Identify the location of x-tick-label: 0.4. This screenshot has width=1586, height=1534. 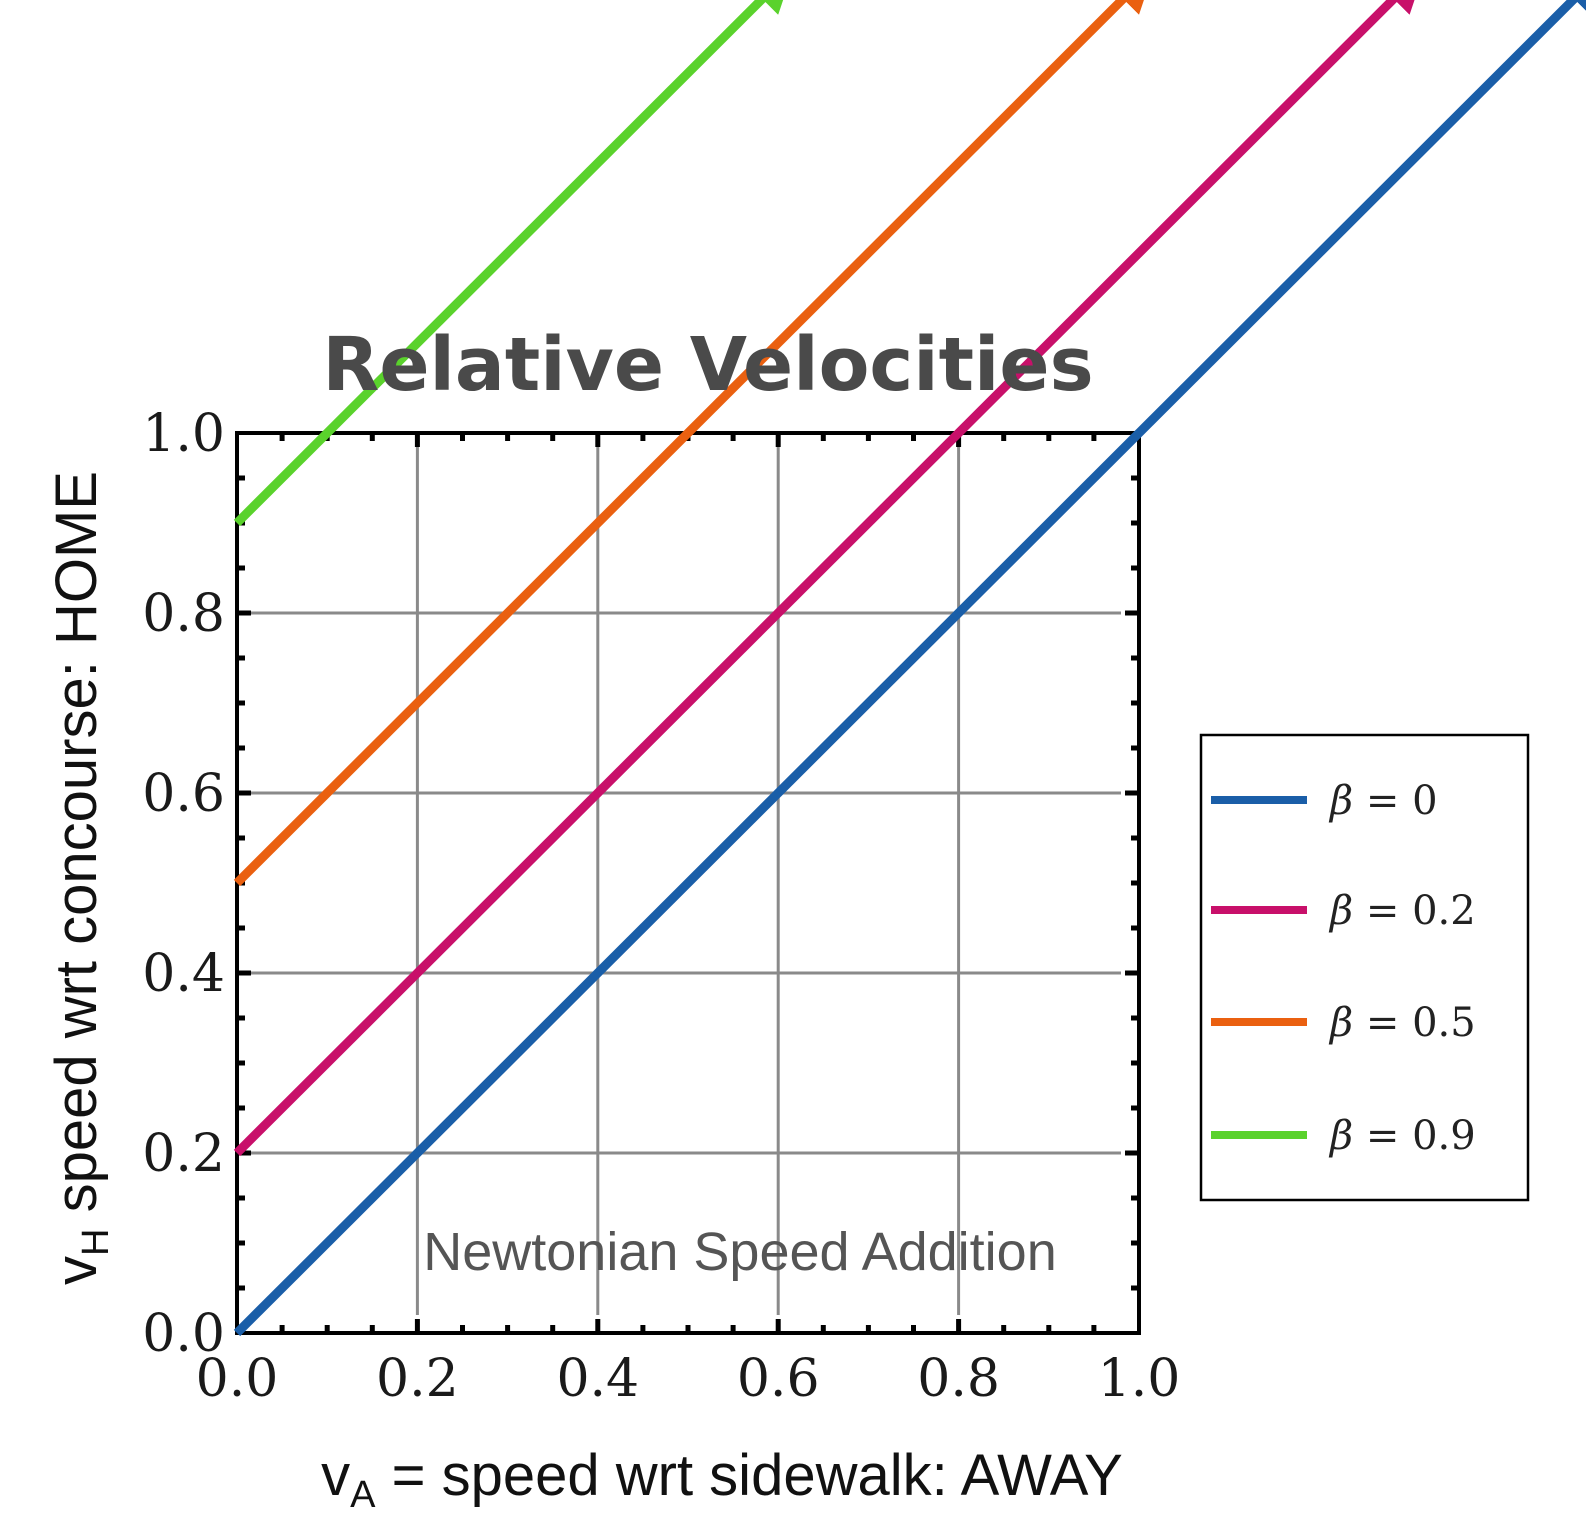
(597, 1379).